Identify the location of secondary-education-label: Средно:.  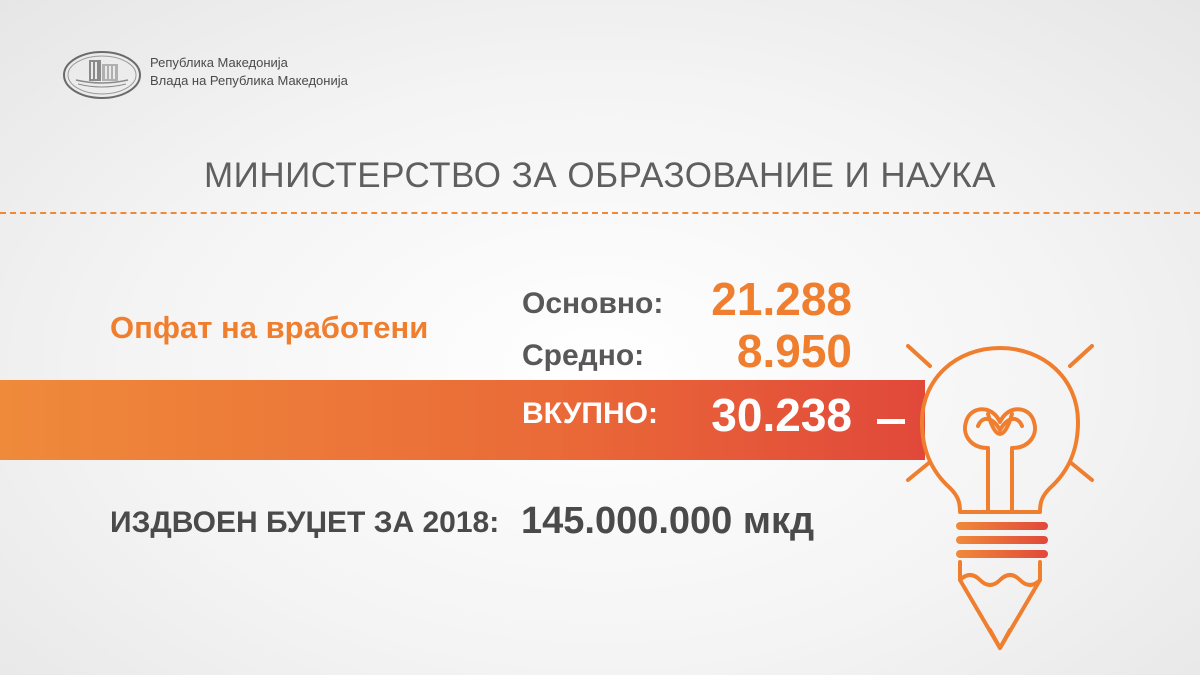
(583, 355).